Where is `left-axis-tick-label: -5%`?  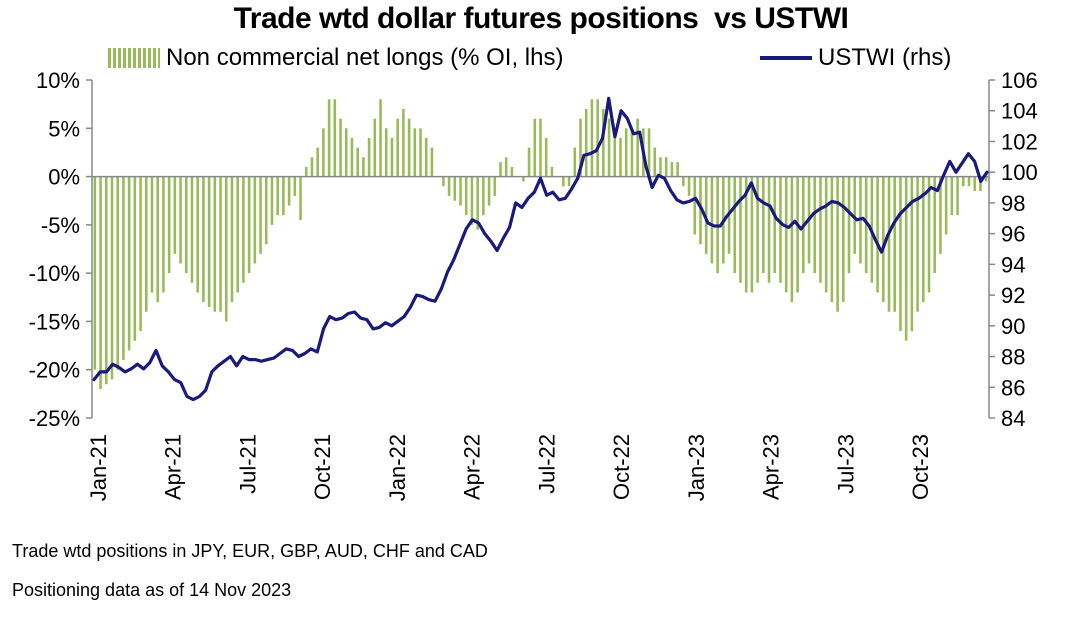
left-axis-tick-label: -5% is located at coordinates (60, 225).